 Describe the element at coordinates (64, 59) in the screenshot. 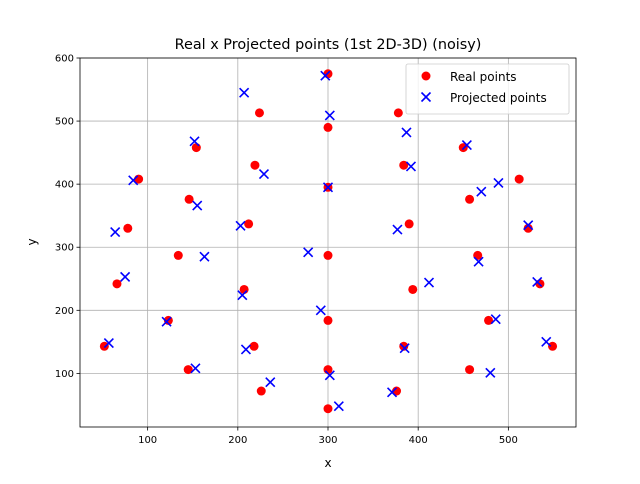

I see `y-tick-label: 600` at that location.